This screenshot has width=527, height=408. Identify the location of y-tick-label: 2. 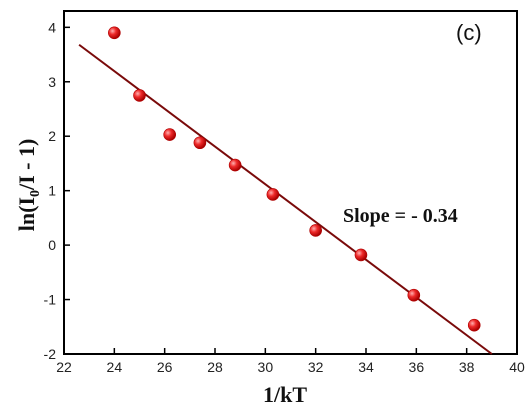
(52, 136).